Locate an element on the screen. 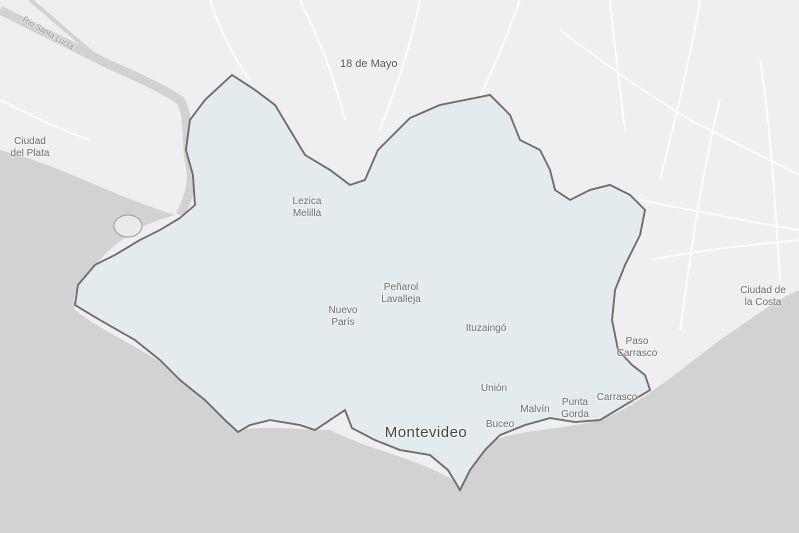  label-union: Unión is located at coordinates (494, 388).